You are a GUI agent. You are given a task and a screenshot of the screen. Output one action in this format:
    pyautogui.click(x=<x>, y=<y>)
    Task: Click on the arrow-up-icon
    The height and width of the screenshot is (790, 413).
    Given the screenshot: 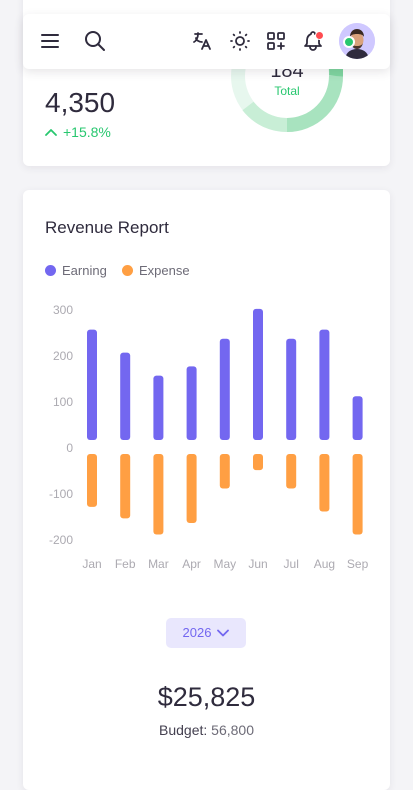 What is the action you would take?
    pyautogui.click(x=51, y=132)
    